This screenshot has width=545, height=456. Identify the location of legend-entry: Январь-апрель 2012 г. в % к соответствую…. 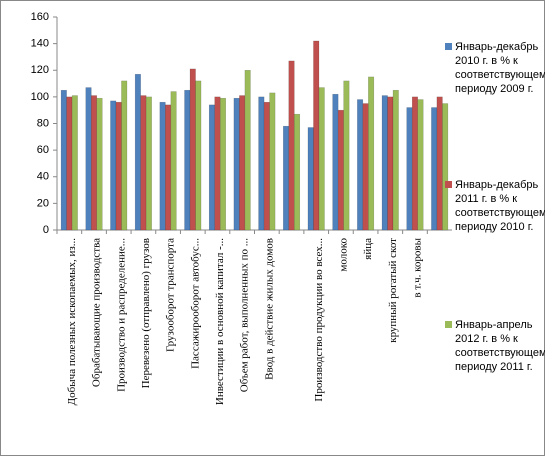
(495, 346).